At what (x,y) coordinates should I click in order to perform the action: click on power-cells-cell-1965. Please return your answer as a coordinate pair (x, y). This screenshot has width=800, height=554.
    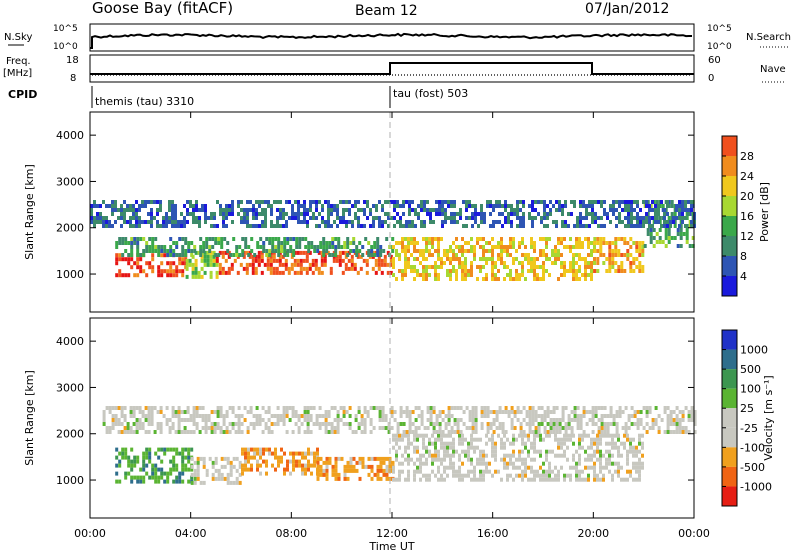
    Looking at the image, I should click on (691, 226).